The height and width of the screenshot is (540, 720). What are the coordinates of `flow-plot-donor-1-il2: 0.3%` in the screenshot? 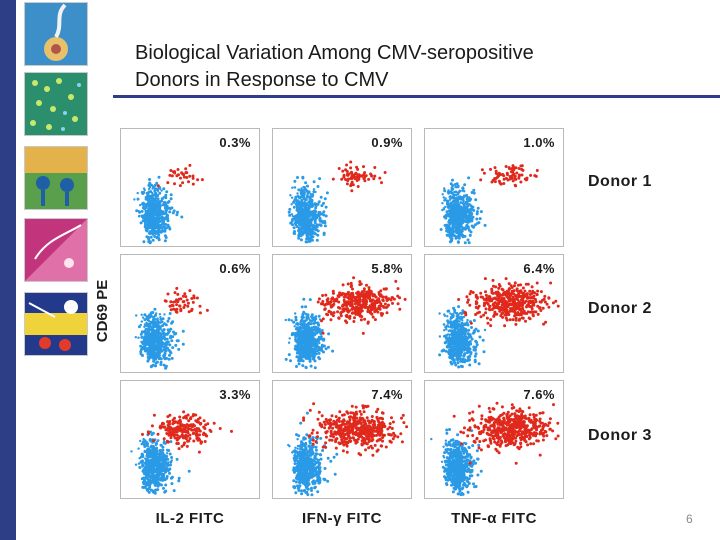 It's located at (190, 187).